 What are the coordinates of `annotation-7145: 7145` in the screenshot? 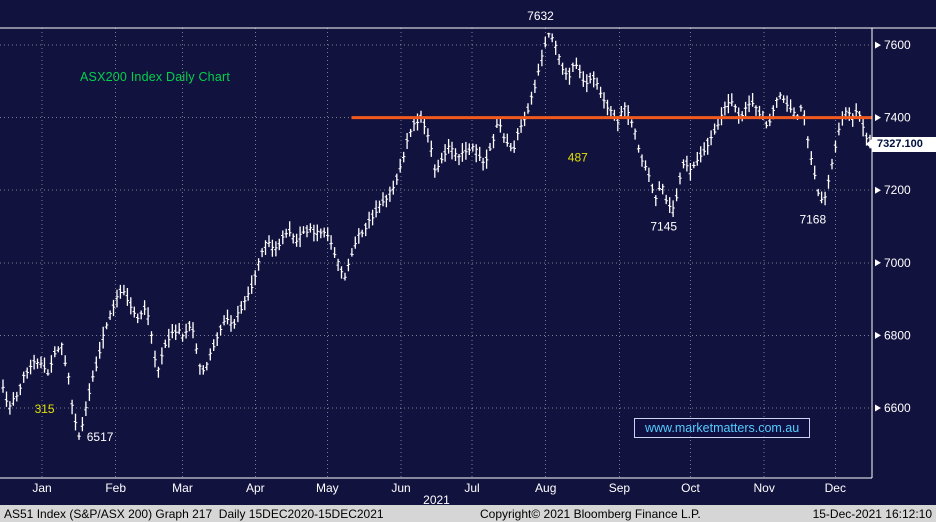 It's located at (663, 227).